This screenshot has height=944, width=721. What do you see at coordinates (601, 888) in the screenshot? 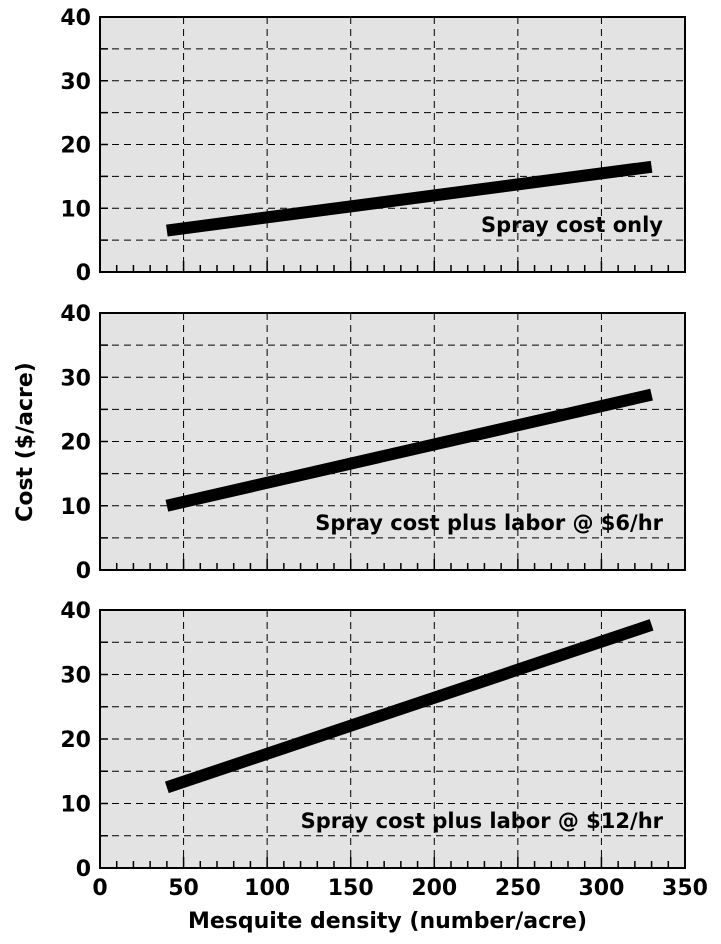
I see `x-tick-label: 300` at bounding box center [601, 888].